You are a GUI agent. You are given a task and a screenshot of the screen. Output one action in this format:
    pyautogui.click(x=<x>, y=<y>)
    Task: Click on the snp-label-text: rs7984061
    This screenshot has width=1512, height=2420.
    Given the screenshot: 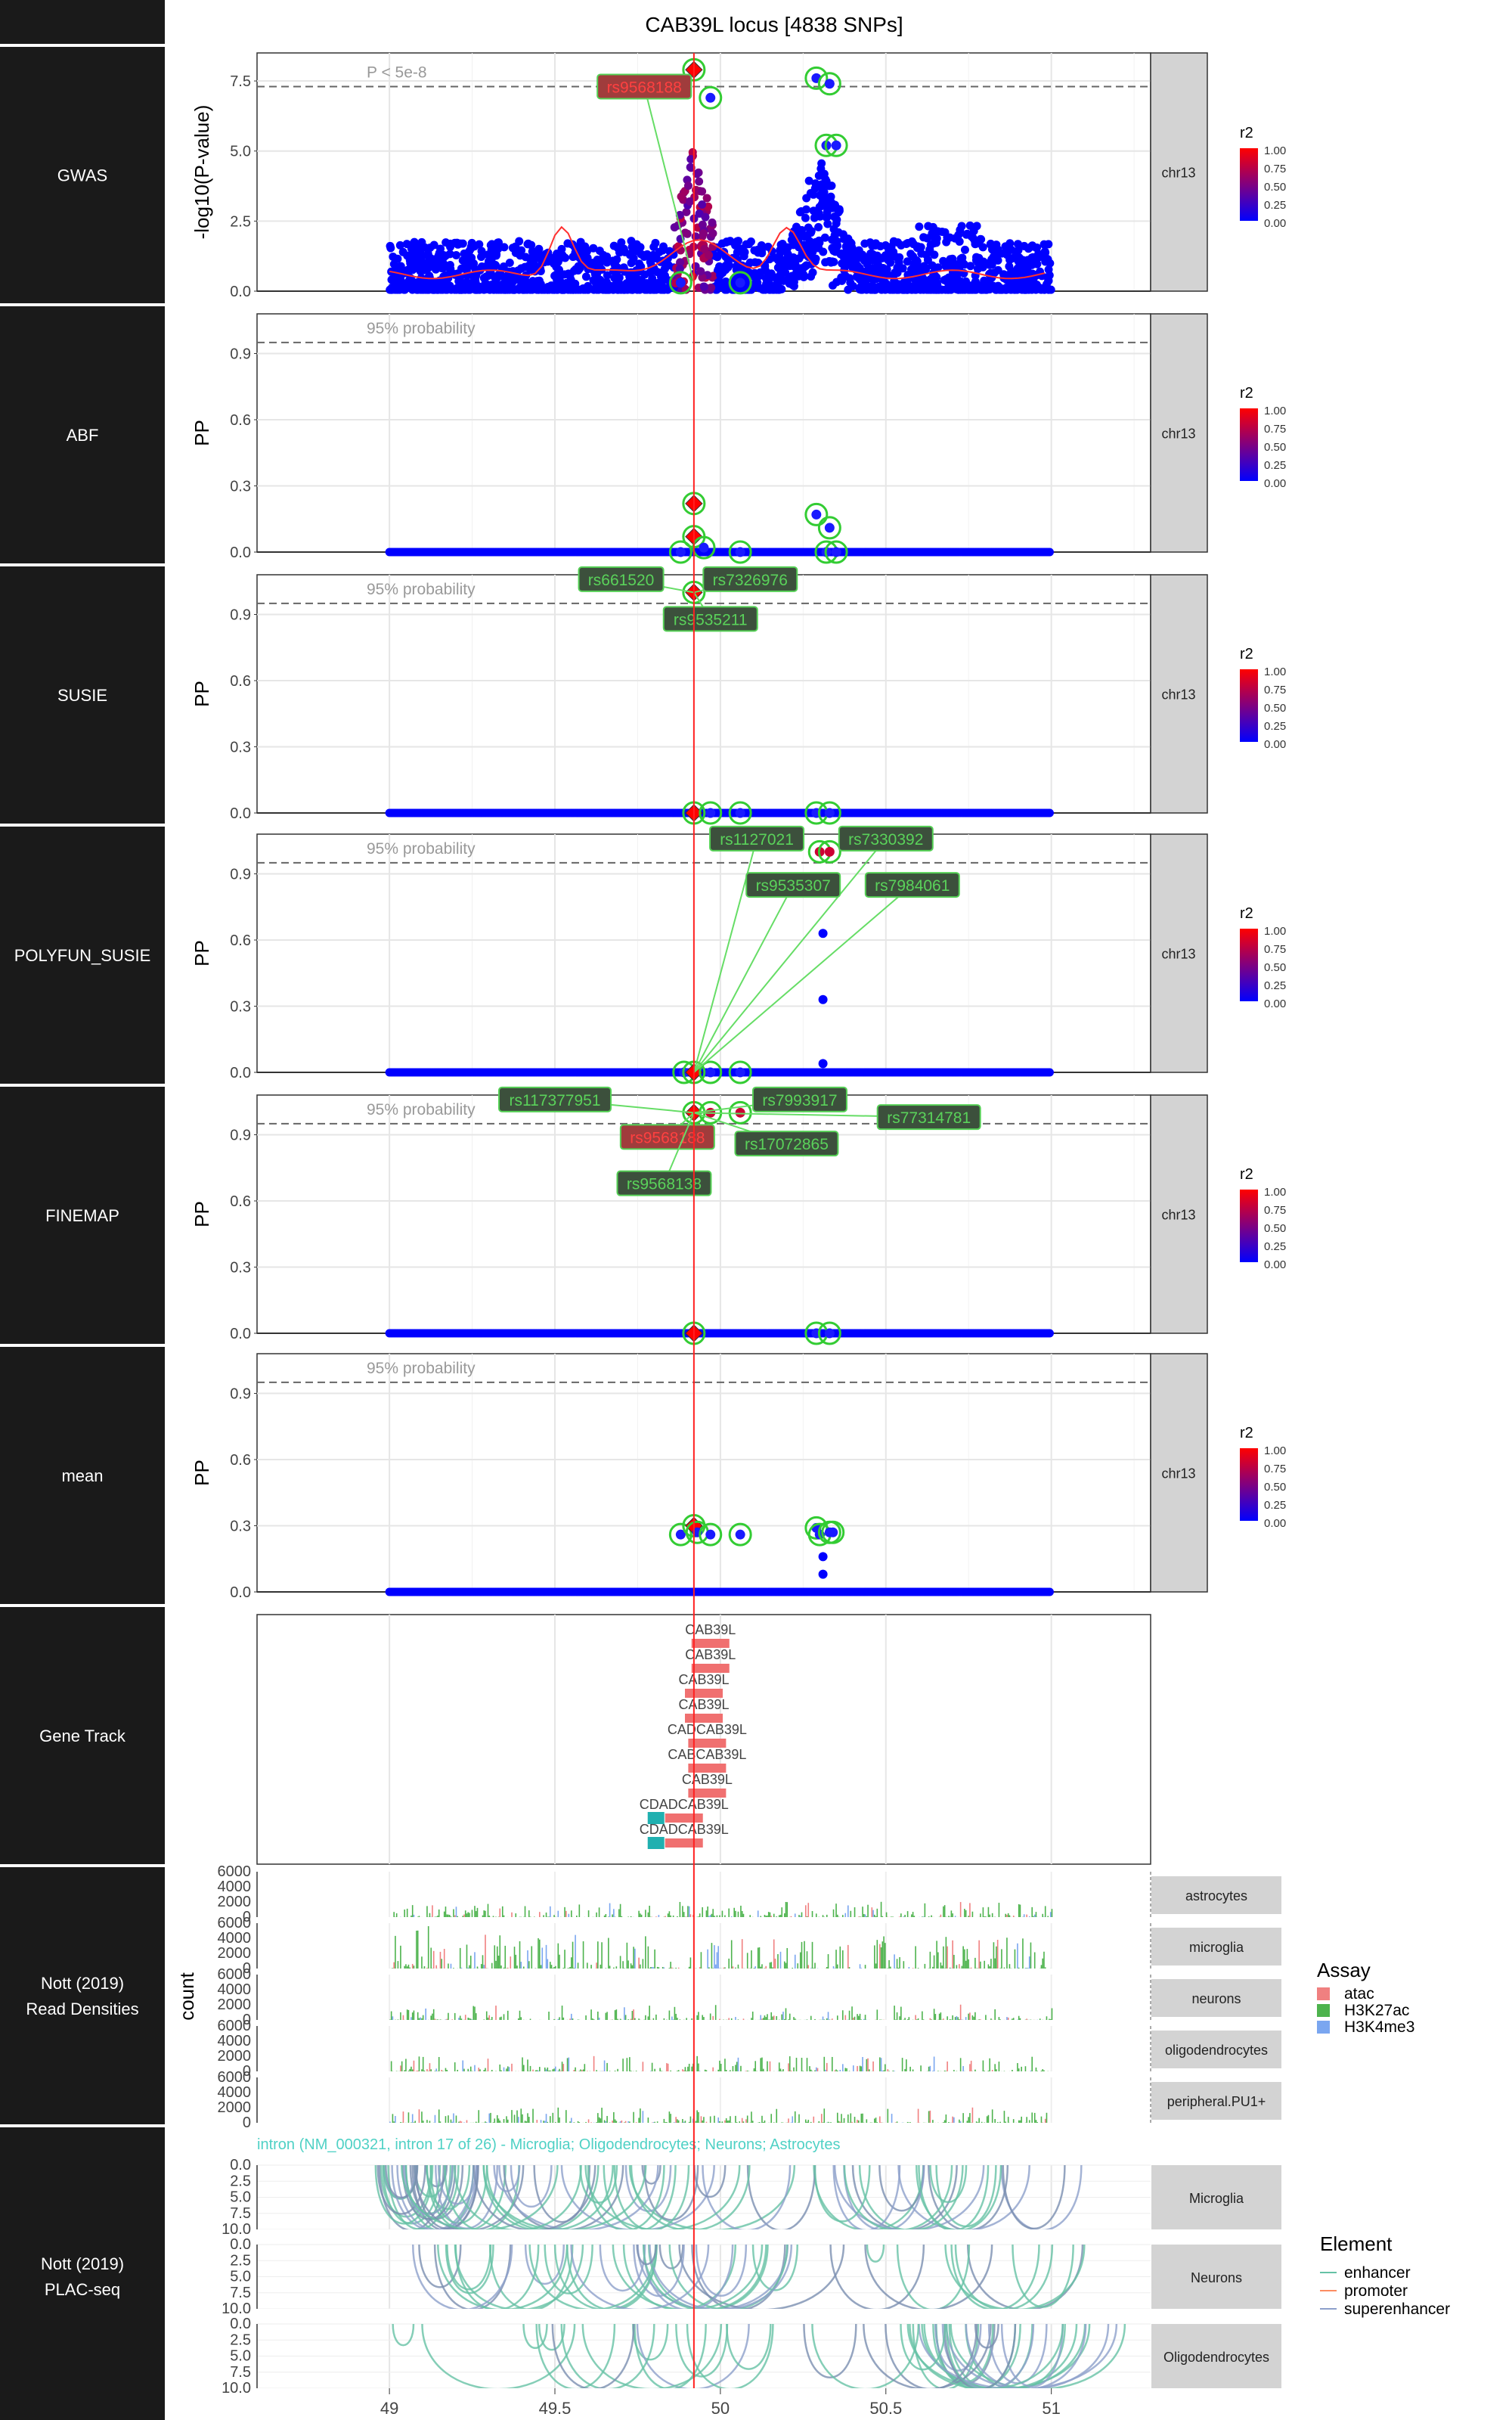 What is the action you would take?
    pyautogui.click(x=913, y=886)
    